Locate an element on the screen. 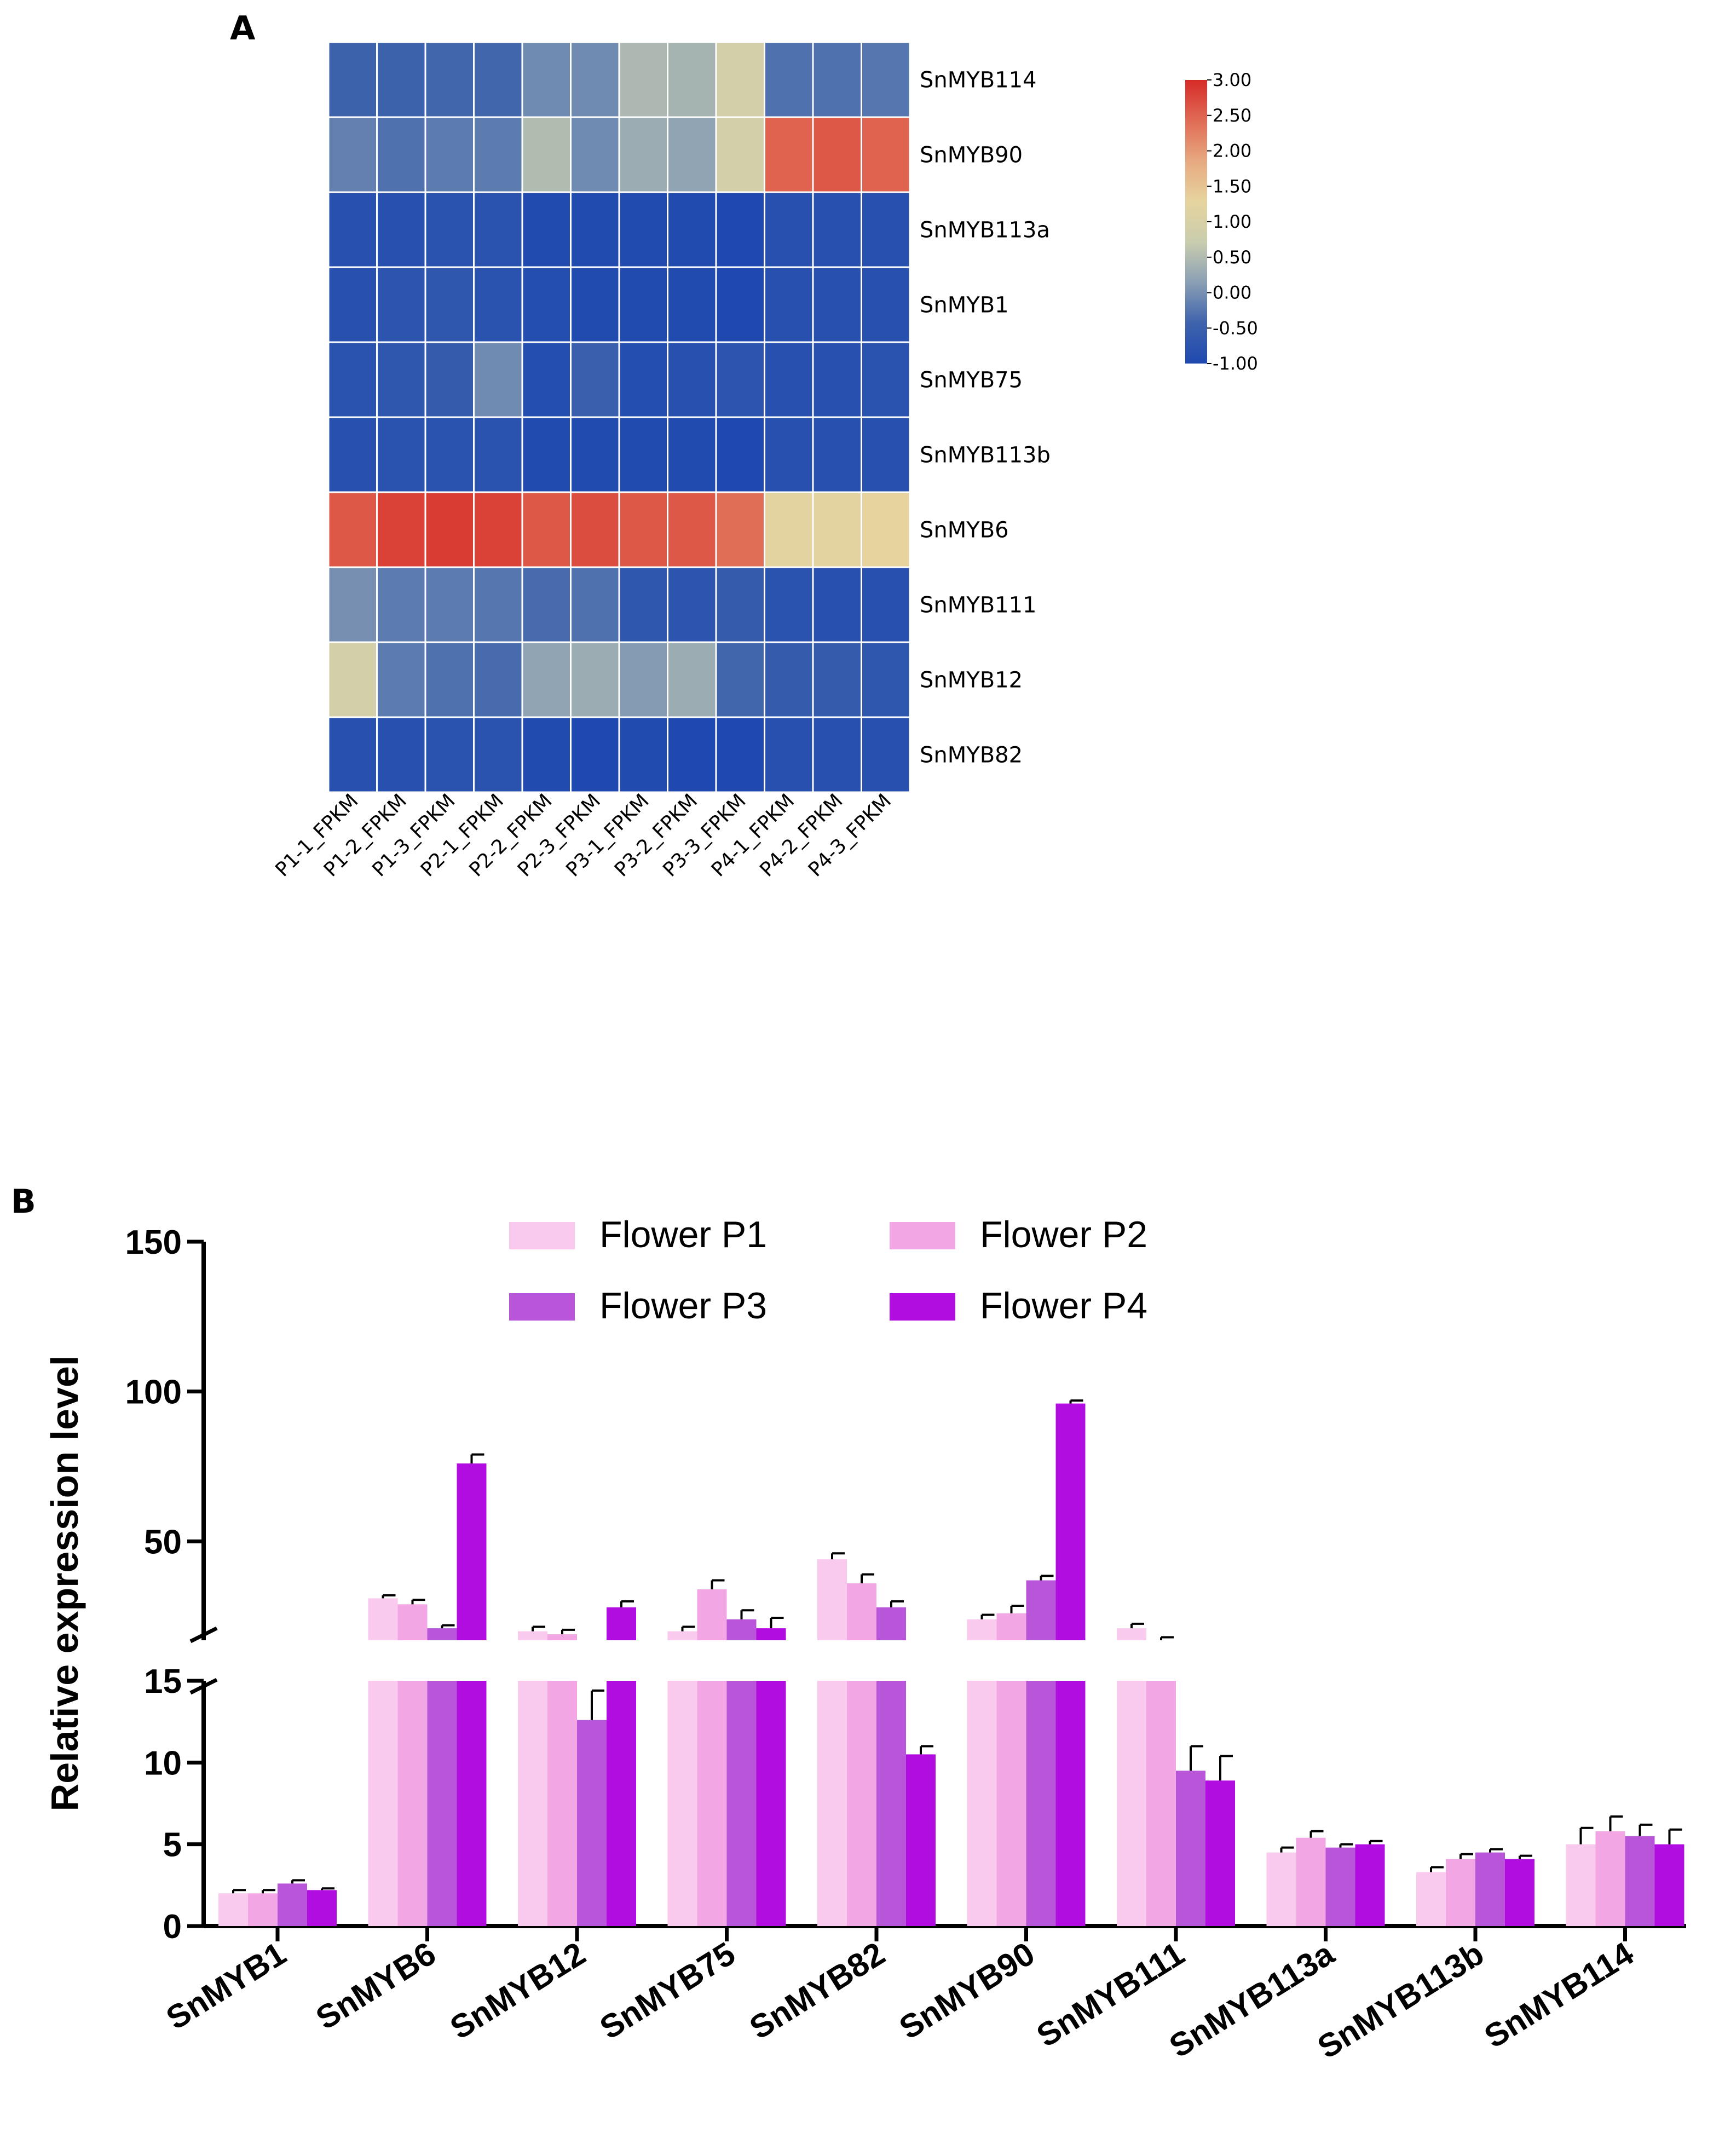 This screenshot has height=2156, width=1725. colorbar-tick-label: 2.00 is located at coordinates (1232, 151).